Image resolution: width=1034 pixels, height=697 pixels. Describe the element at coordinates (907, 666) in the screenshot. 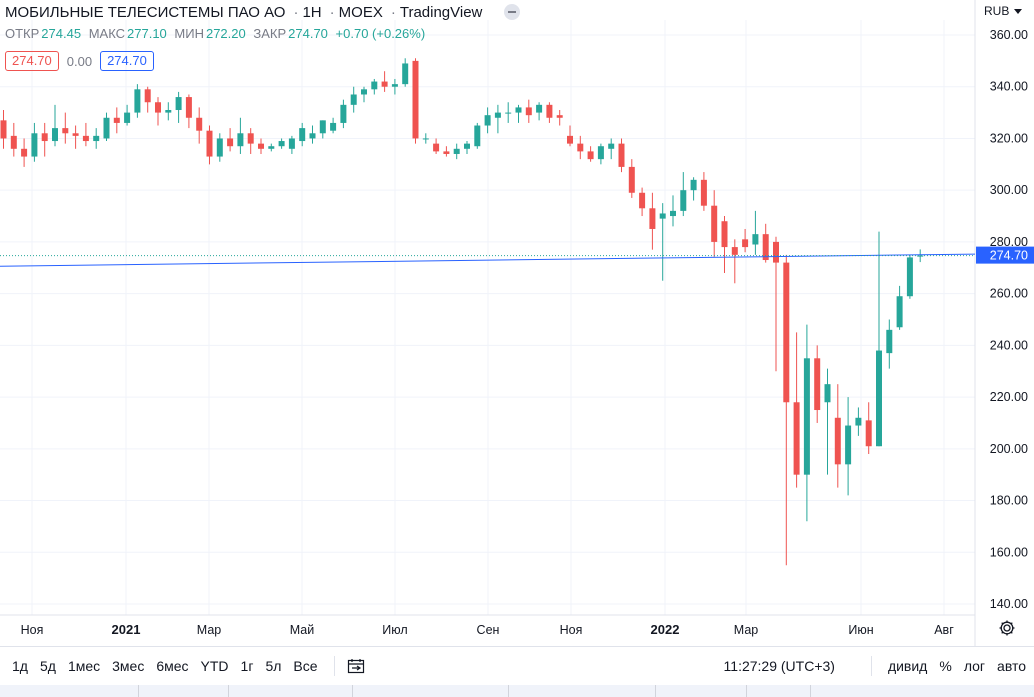

I see `dividends-toggle: дивид` at that location.